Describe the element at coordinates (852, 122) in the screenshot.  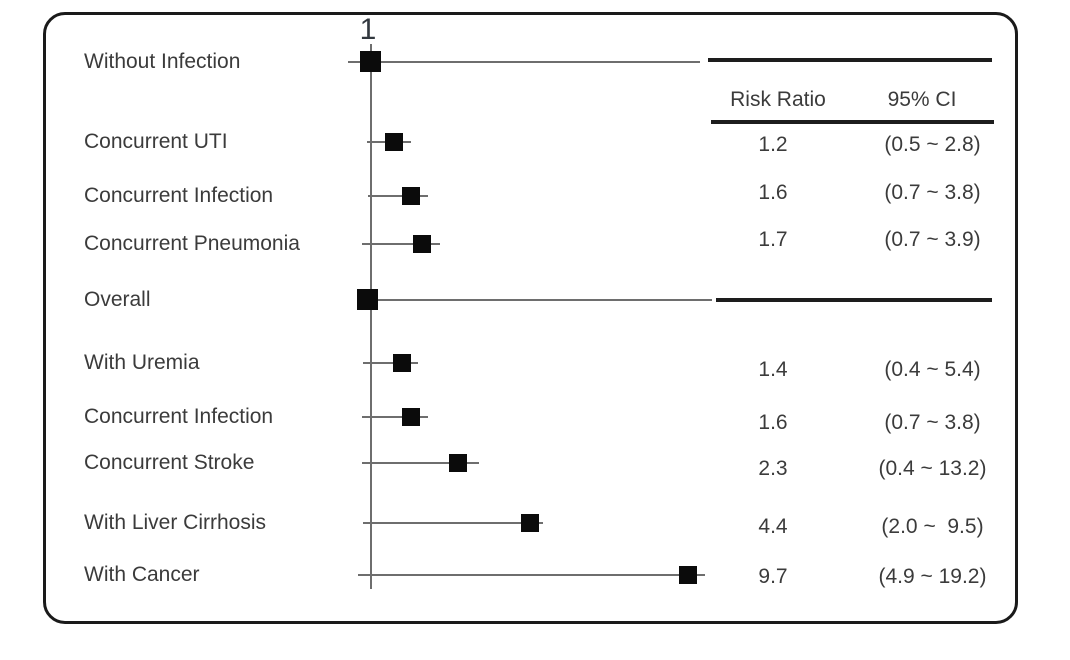
I see `table-header-rule` at that location.